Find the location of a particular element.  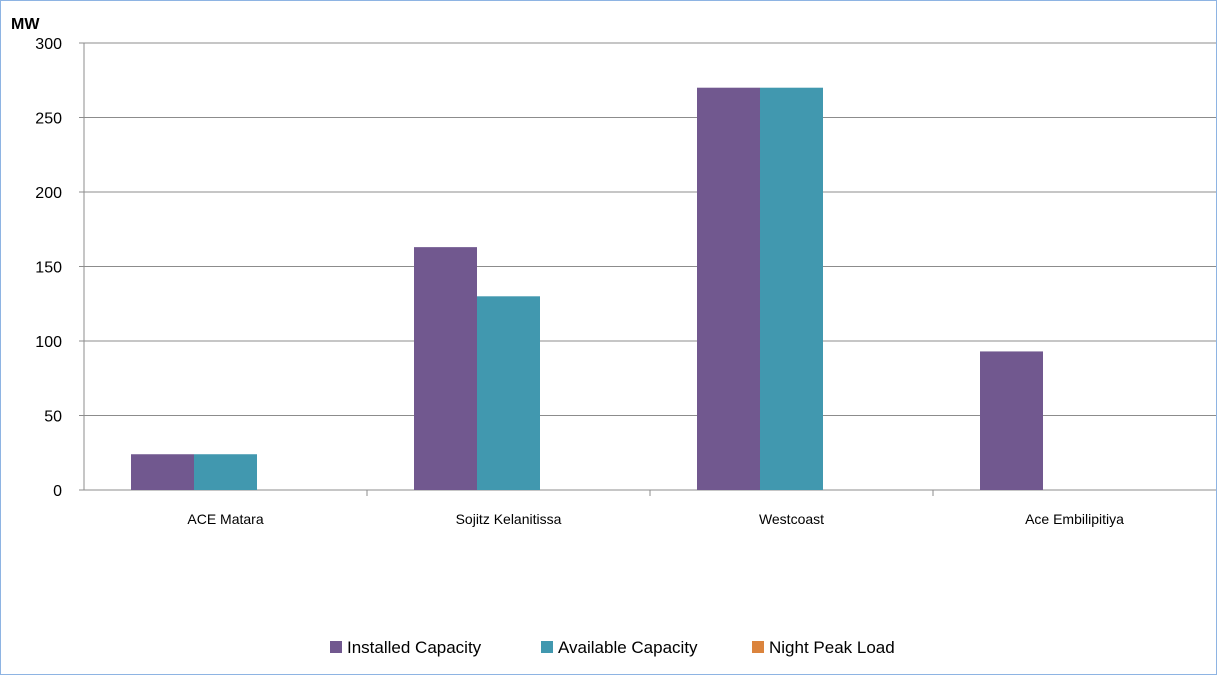

legend-label-2: Night Peak Load is located at coordinates (832, 647).